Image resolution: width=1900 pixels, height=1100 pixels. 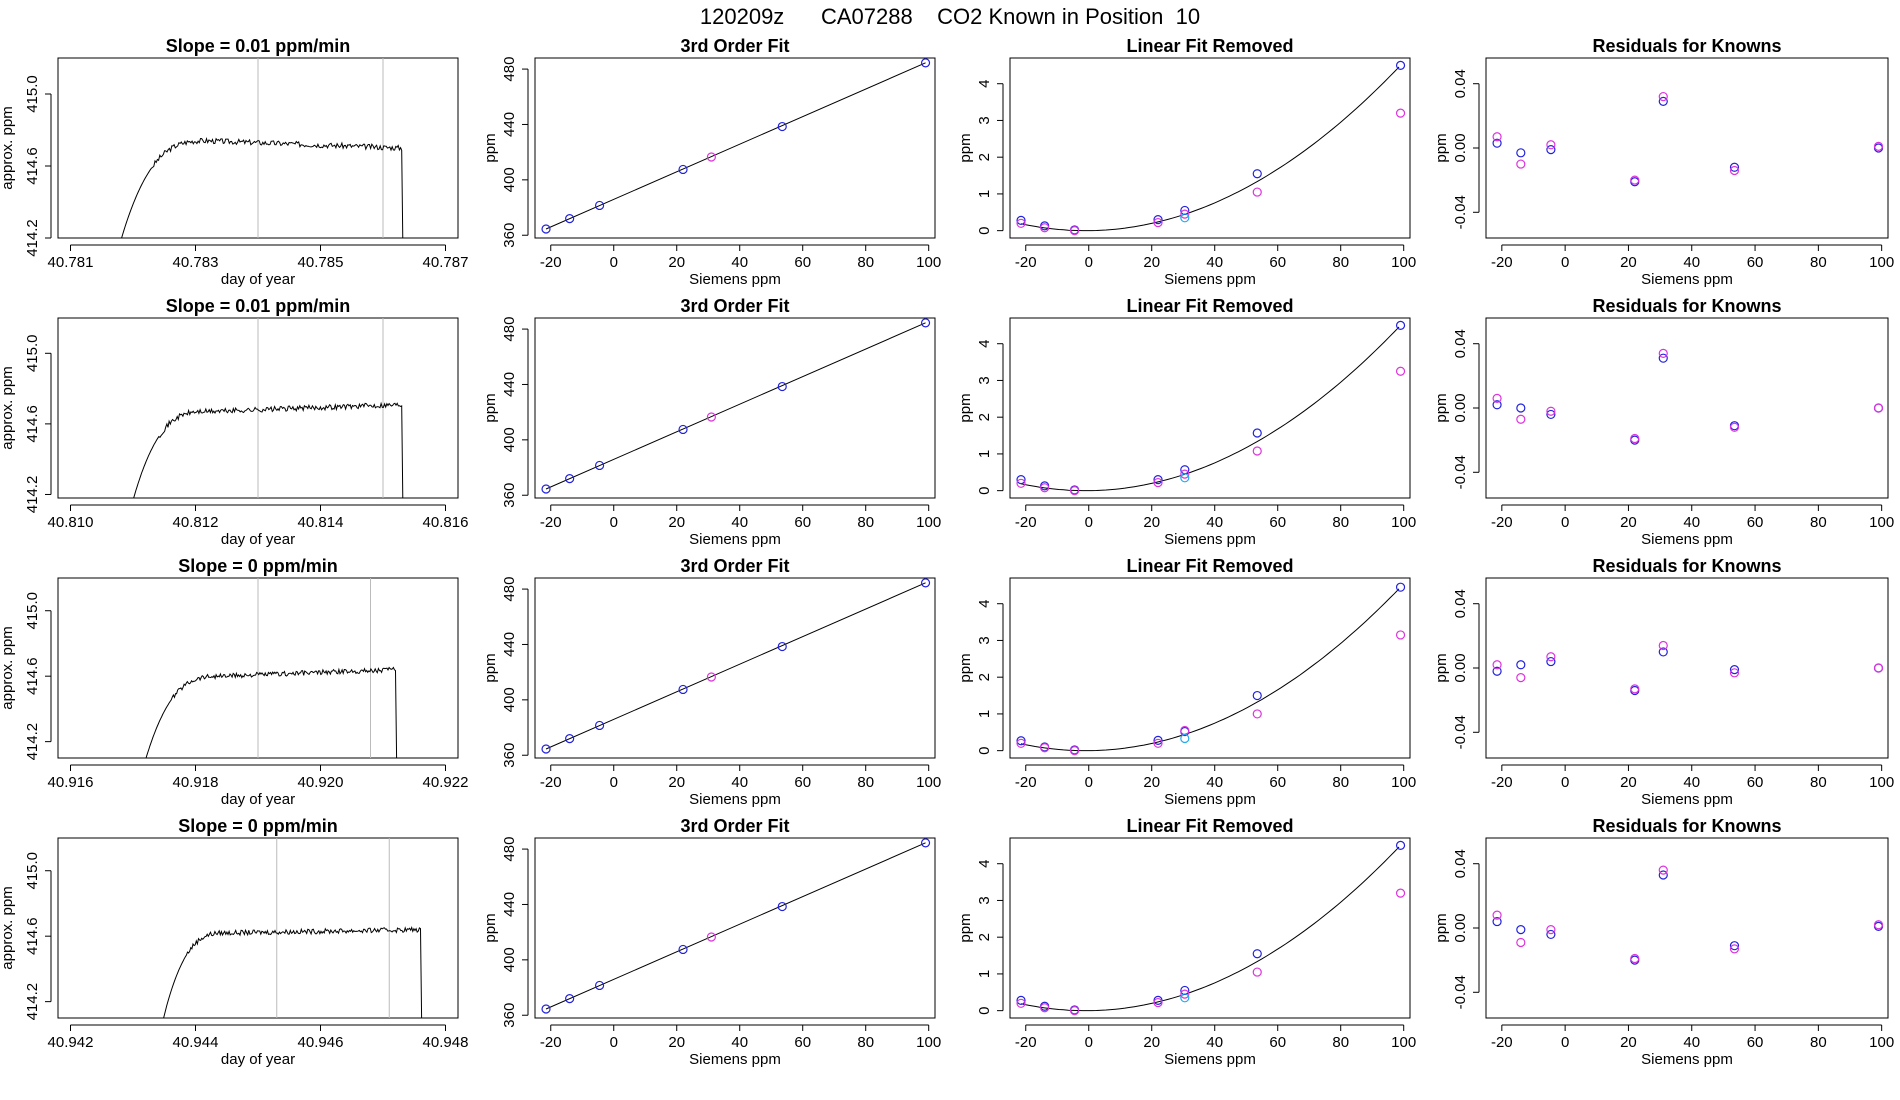 I want to click on chart-title: Linear Fit Removed, so click(x=1209, y=566).